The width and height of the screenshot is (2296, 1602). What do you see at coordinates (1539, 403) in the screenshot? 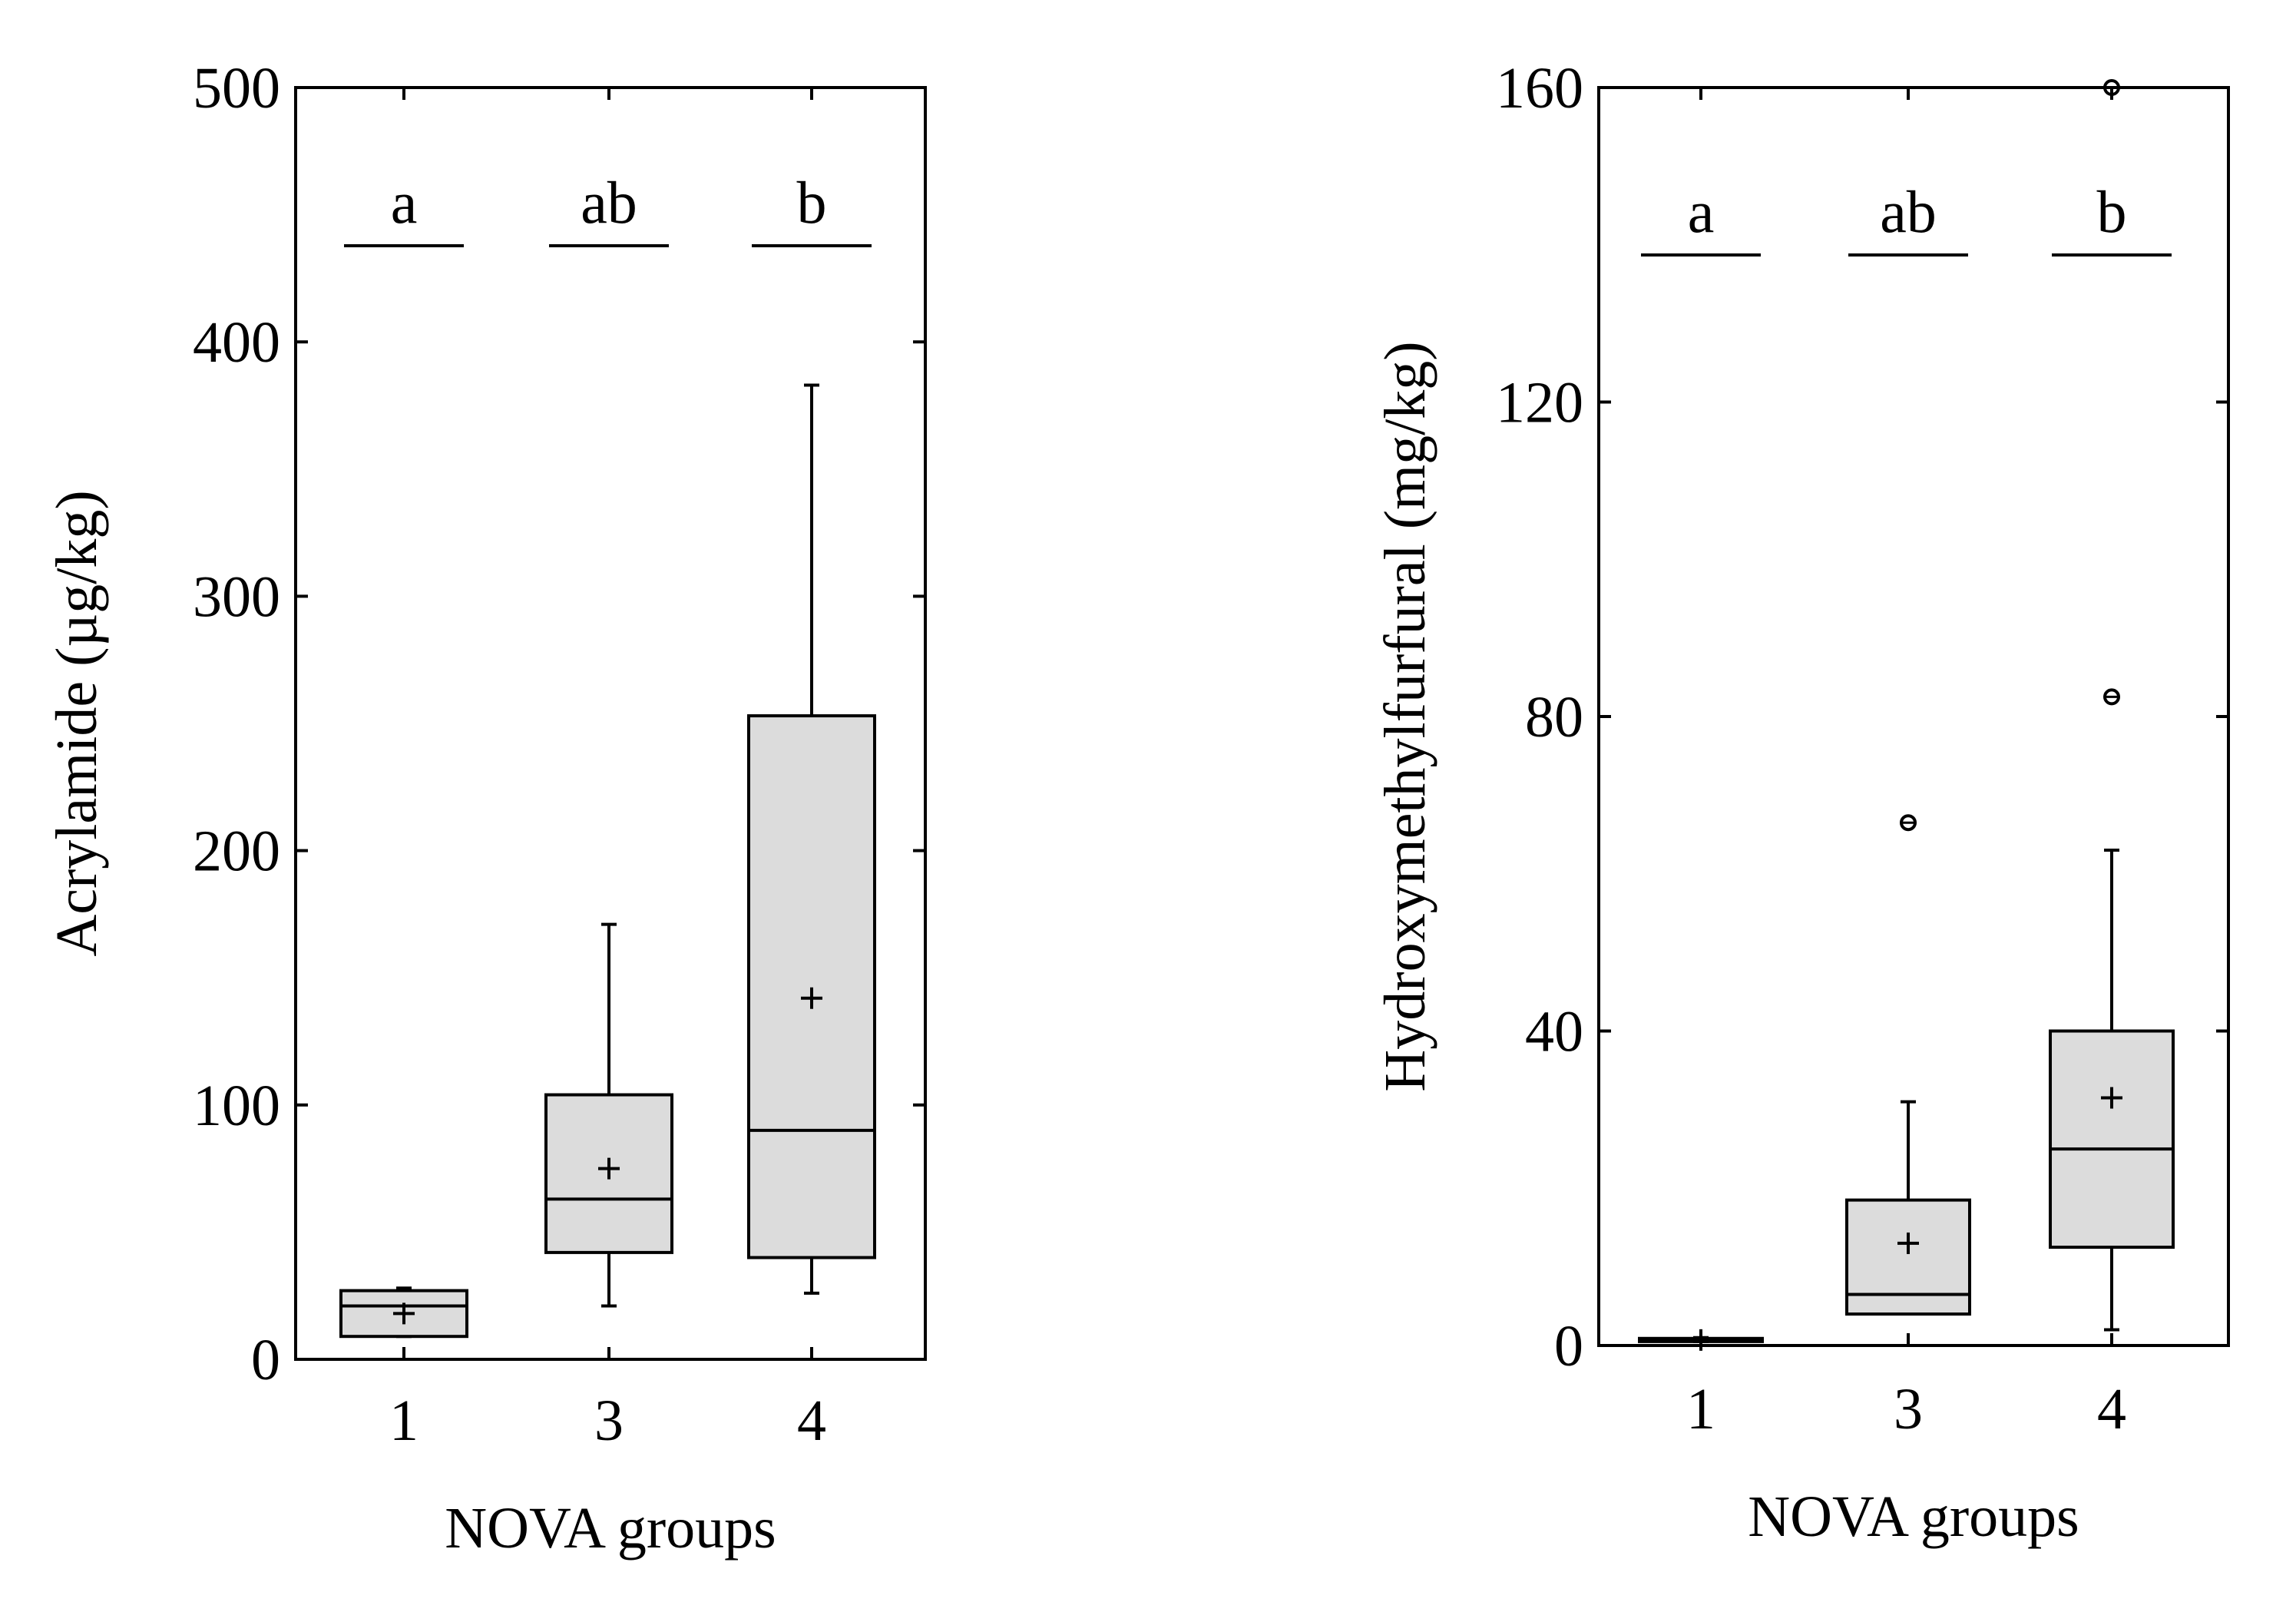
I see `y-tick-label: 120` at bounding box center [1539, 403].